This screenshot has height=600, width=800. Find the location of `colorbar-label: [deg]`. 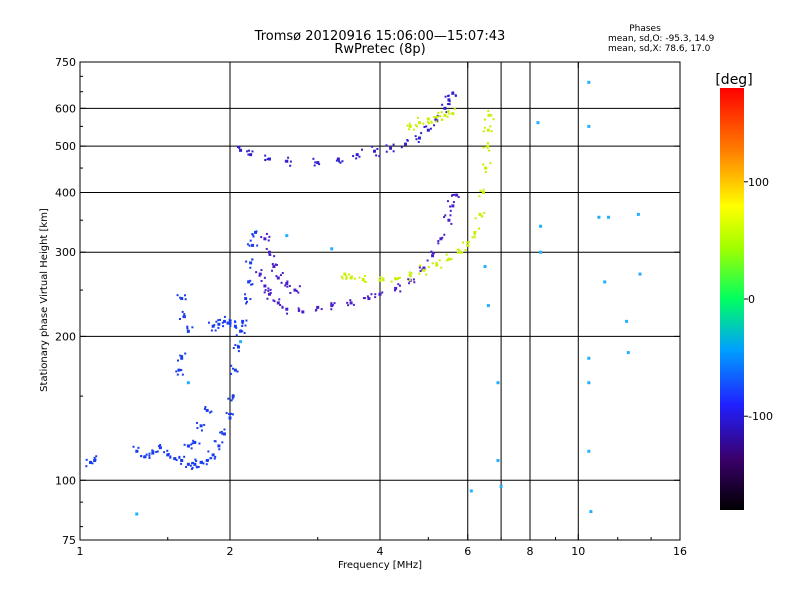

colorbar-label: [deg] is located at coordinates (733, 80).